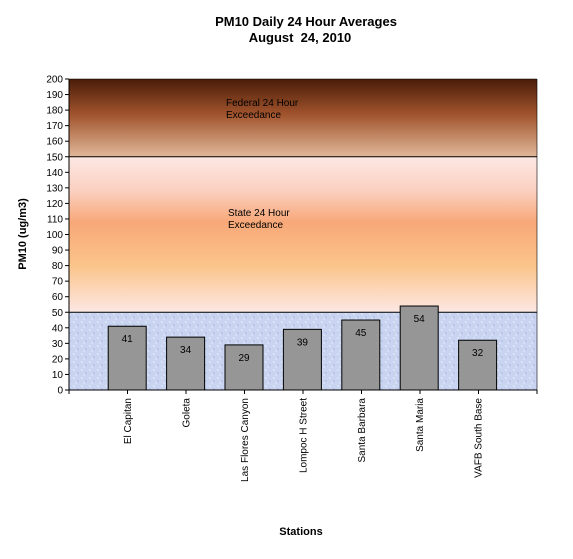  What do you see at coordinates (54, 188) in the screenshot?
I see `y-tick-label: 130` at bounding box center [54, 188].